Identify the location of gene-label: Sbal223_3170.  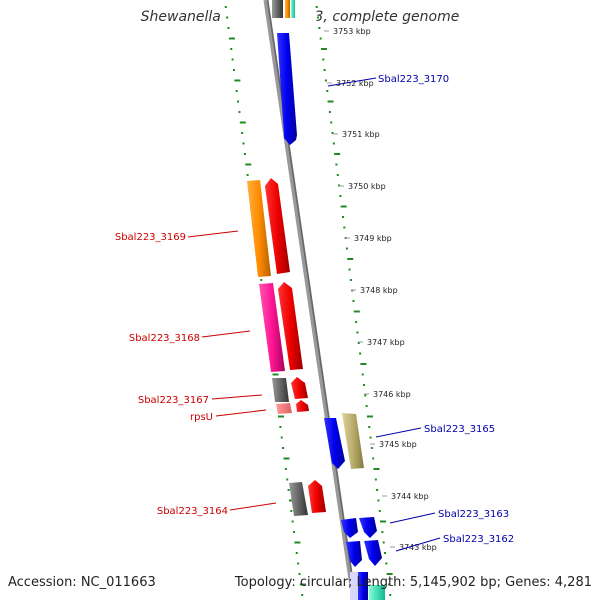
(413, 79).